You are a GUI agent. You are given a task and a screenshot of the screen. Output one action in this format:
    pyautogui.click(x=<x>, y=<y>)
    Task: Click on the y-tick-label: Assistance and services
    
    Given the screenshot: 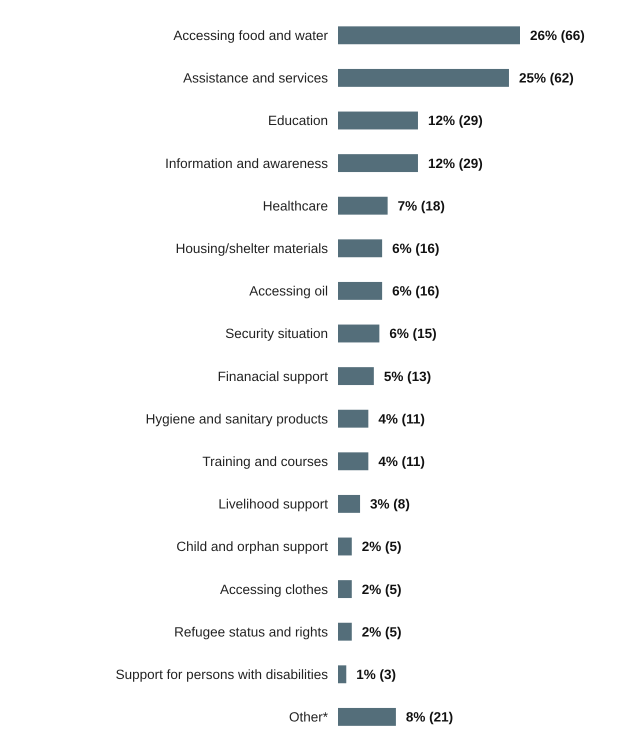 What is the action you would take?
    pyautogui.click(x=255, y=78)
    